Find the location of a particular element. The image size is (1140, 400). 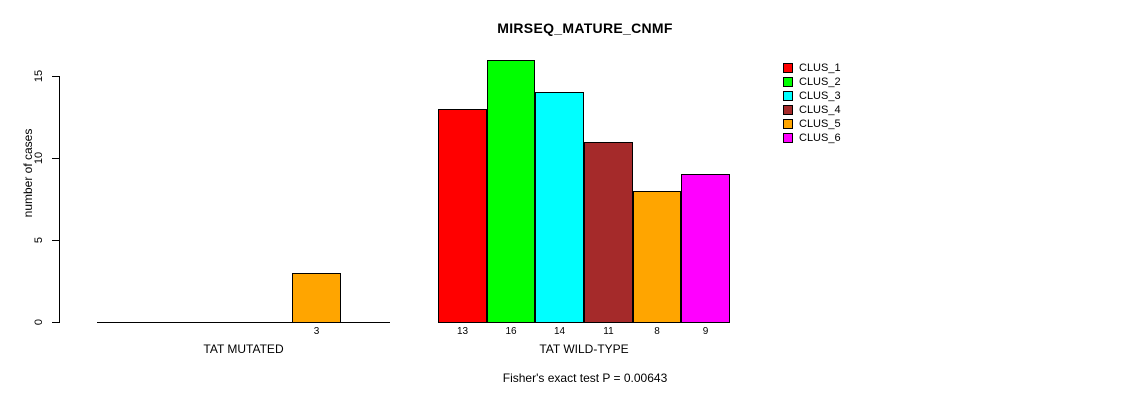

bar-clus_4-group1 is located at coordinates (608, 232).